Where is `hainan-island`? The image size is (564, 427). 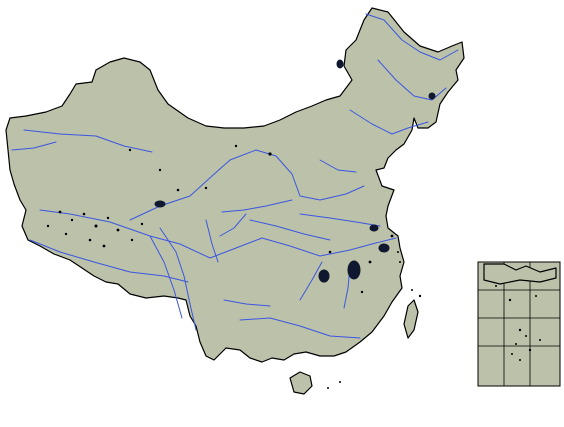 hainan-island is located at coordinates (301, 383).